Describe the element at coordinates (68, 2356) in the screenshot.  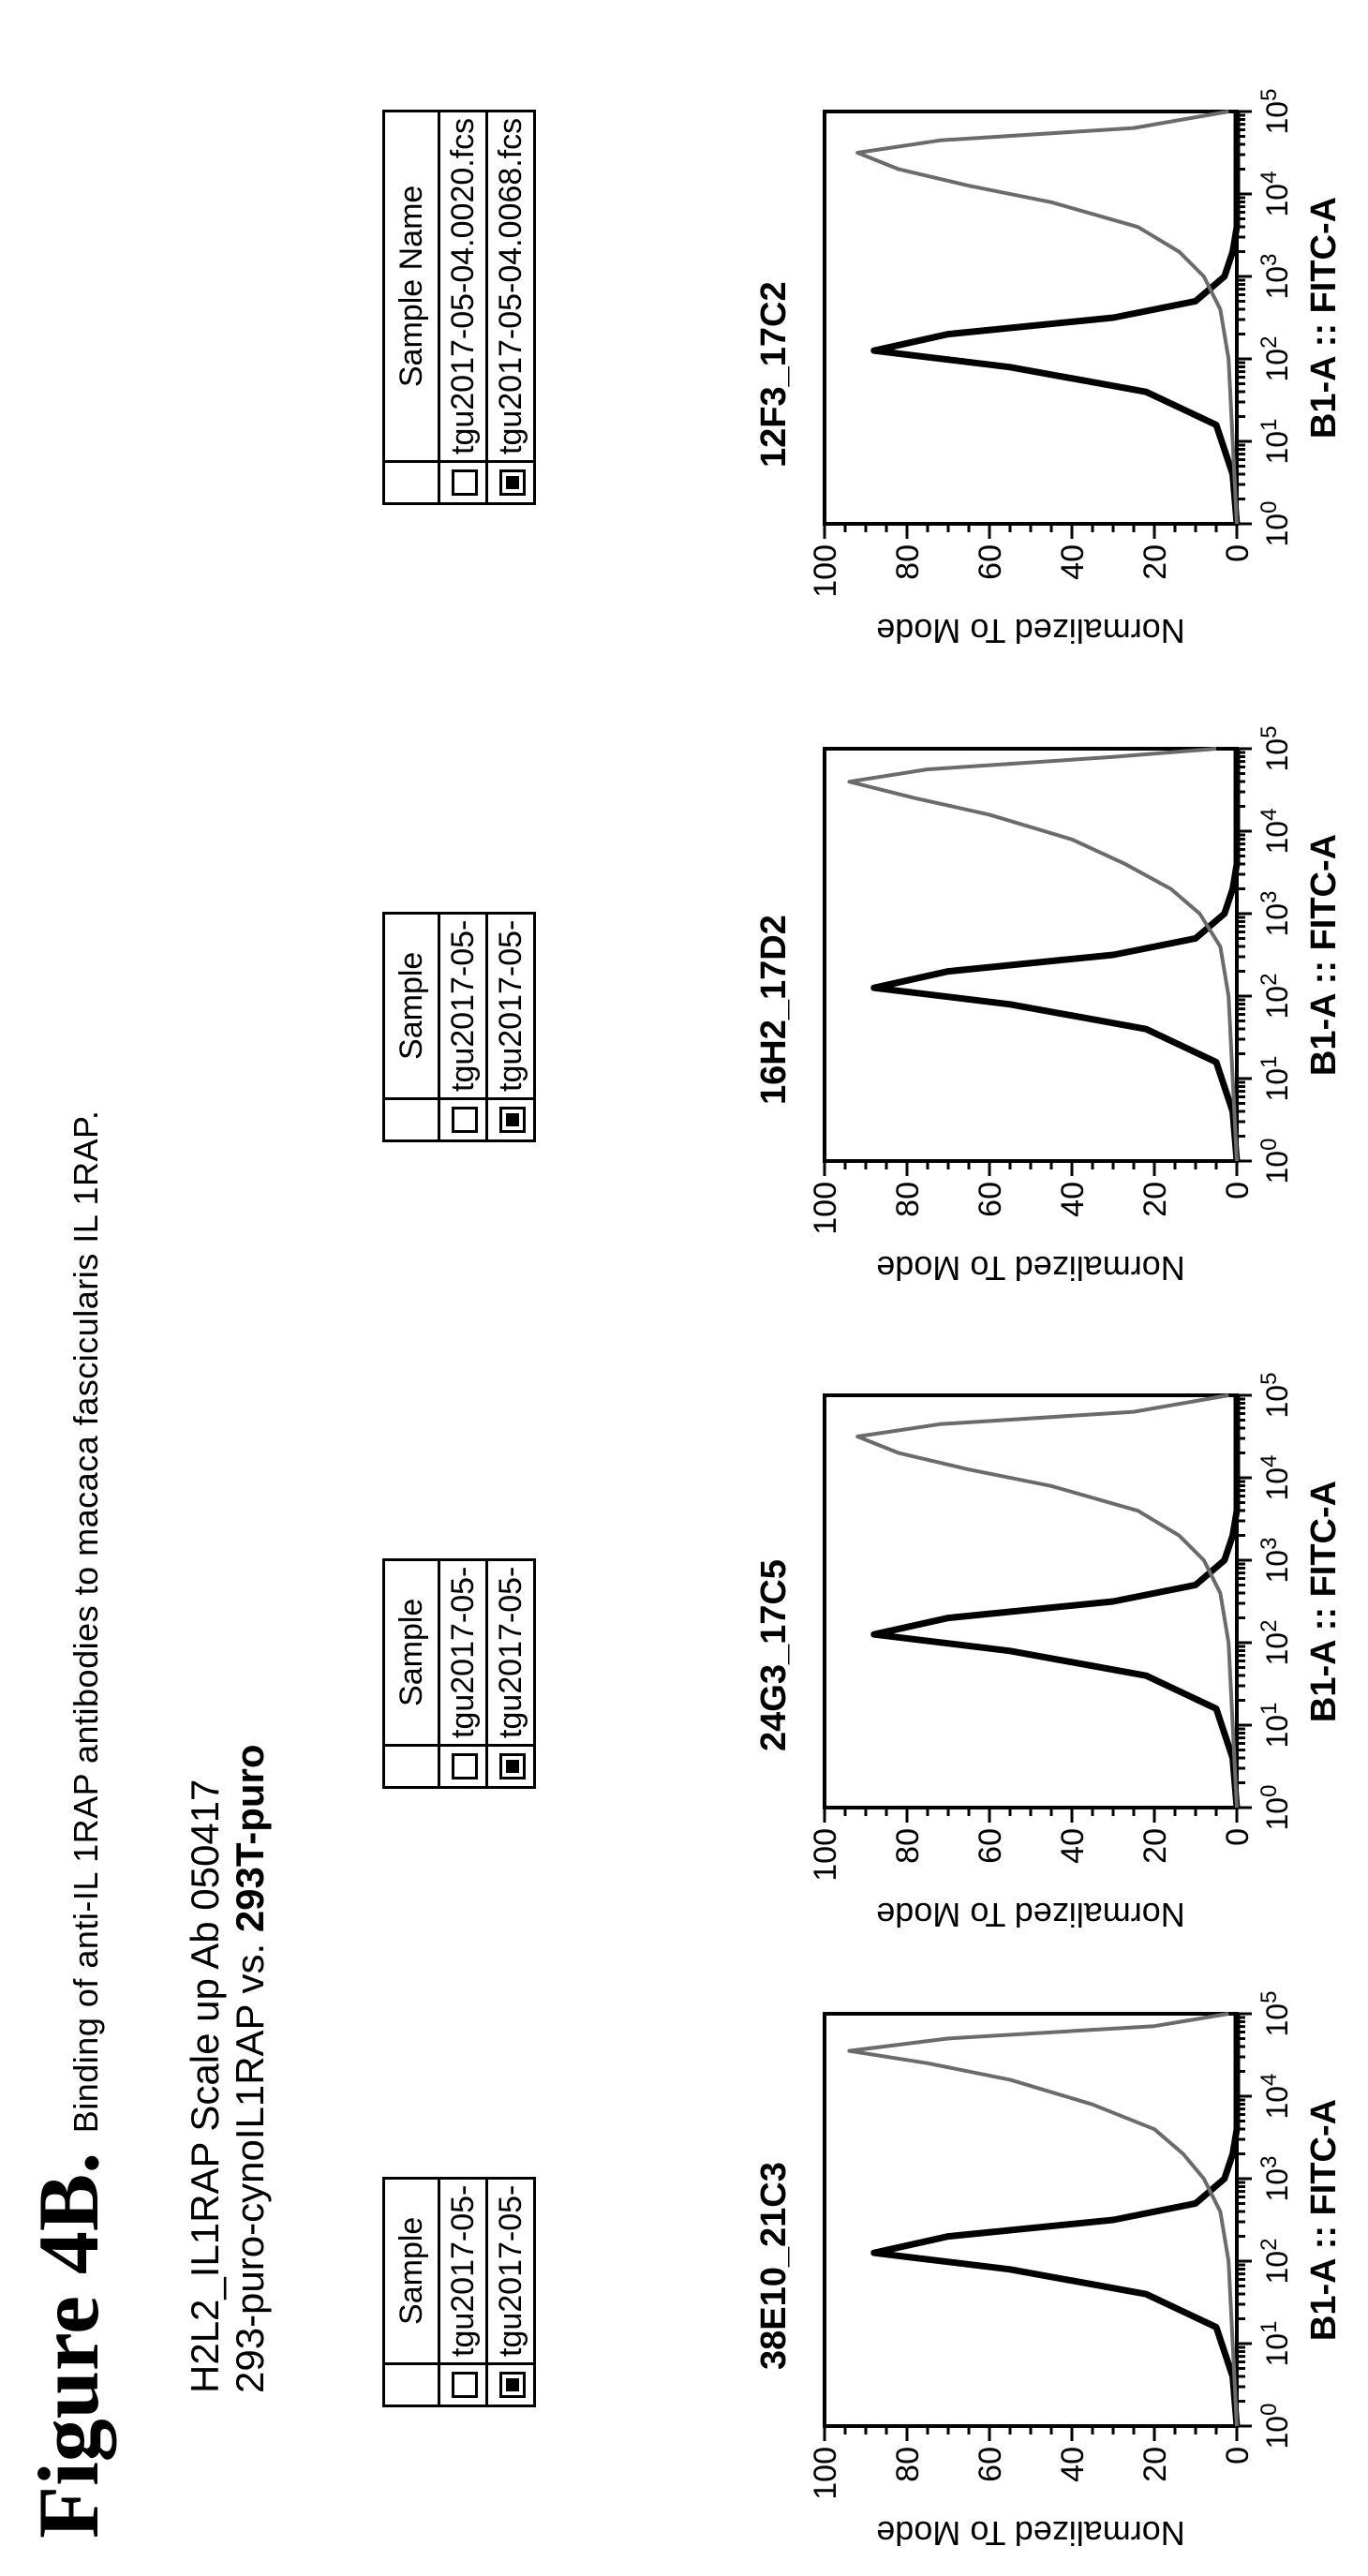
I see `figure-number: Figure 4B` at that location.